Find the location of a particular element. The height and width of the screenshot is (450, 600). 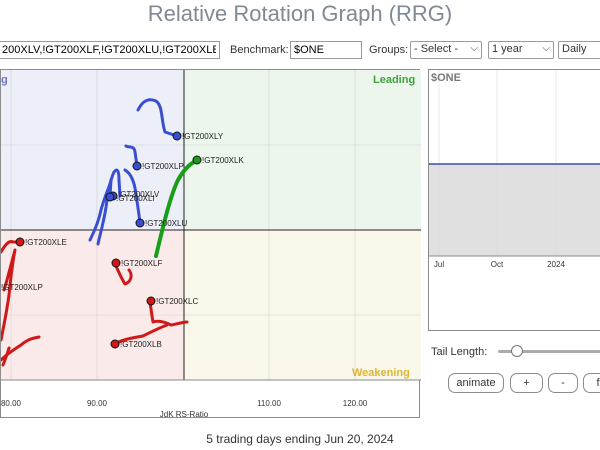

tail-length-slider-handle is located at coordinates (517, 351).